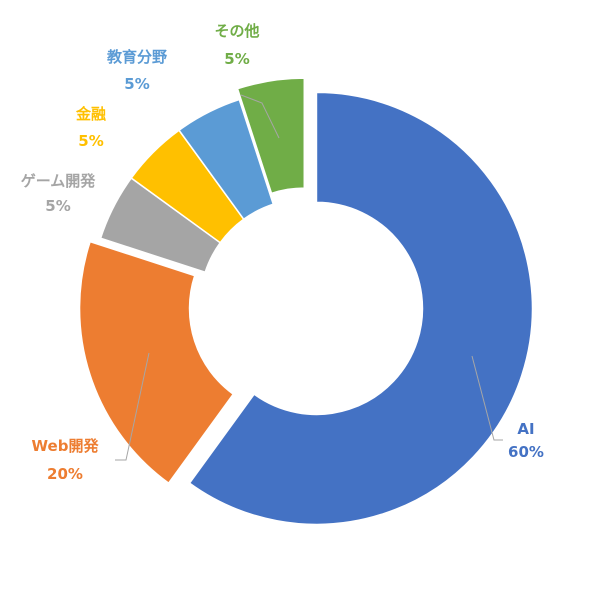  Describe the element at coordinates (90, 141) in the screenshot. I see `slice-value-label-3: 5%` at that location.